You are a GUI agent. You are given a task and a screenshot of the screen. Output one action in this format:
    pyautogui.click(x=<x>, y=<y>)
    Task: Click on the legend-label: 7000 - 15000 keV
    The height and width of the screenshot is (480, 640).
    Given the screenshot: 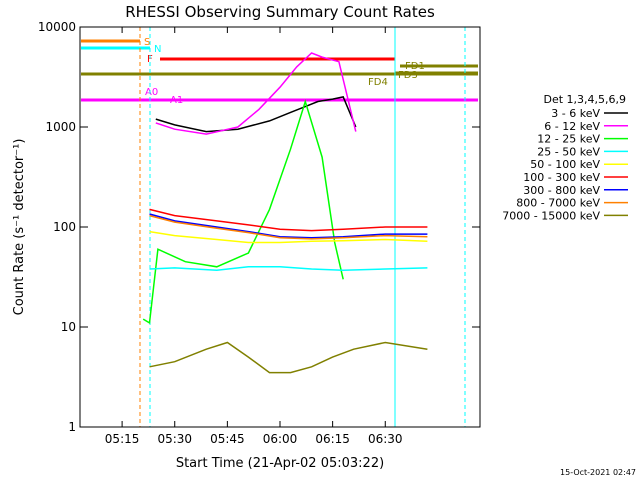 What is the action you would take?
    pyautogui.click(x=551, y=215)
    